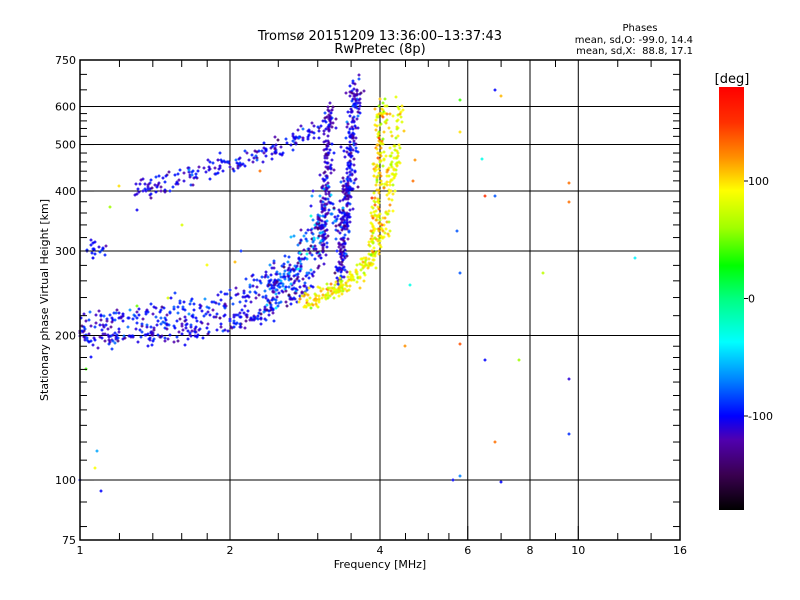  Describe the element at coordinates (731, 298) in the screenshot. I see `colorbar` at that location.